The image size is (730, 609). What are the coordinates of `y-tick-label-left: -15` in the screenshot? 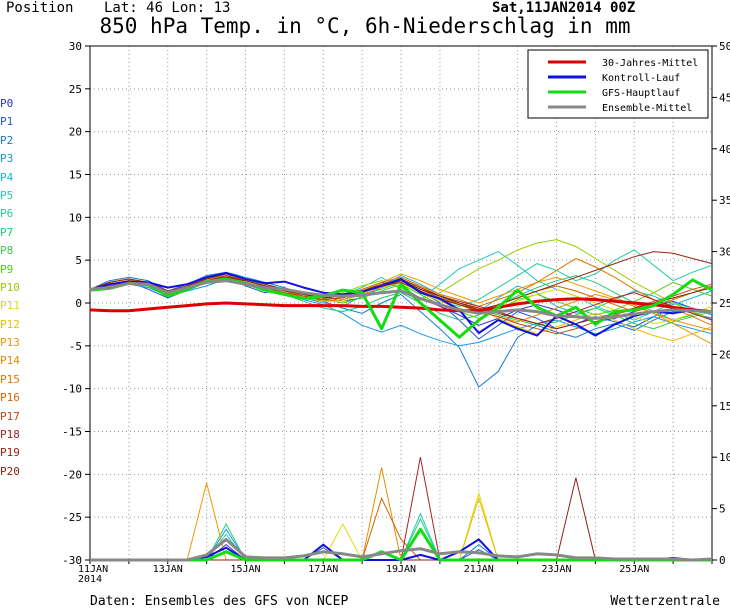 It's located at (72, 432).